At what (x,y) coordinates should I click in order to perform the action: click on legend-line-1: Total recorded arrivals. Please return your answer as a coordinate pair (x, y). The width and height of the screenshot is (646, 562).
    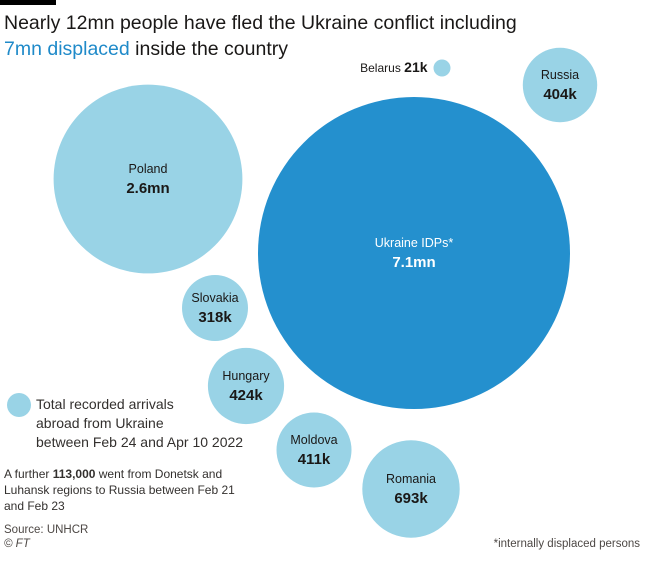
    Looking at the image, I should click on (105, 404).